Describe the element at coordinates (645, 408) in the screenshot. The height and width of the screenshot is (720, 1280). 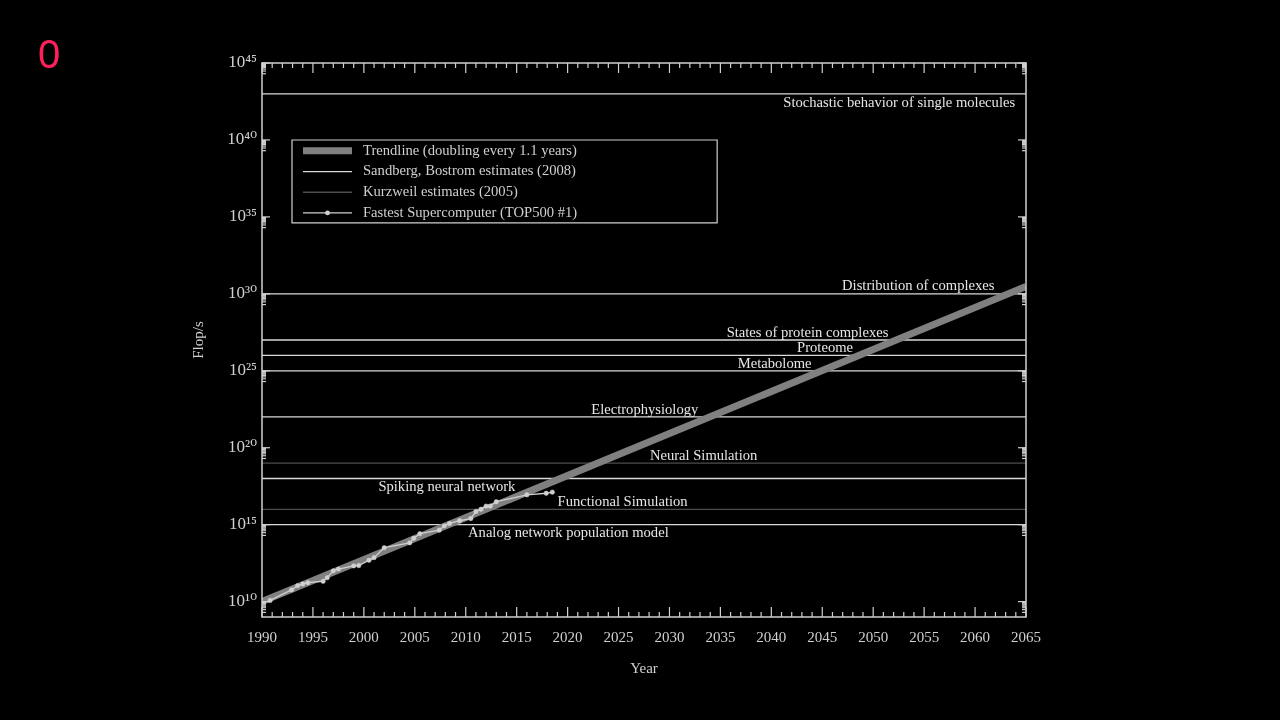
I see `ref-line-label: Electrophysiology` at that location.